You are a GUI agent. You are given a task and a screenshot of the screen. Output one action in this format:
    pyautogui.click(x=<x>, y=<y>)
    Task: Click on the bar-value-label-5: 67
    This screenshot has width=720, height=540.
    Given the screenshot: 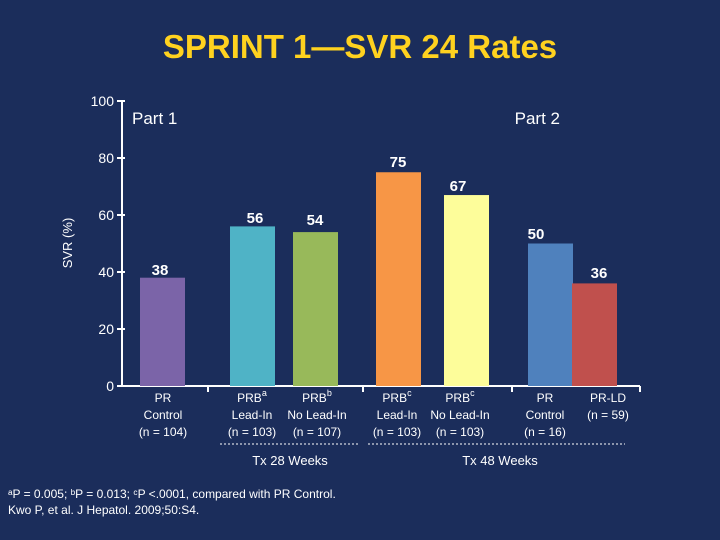 What is the action you would take?
    pyautogui.click(x=458, y=186)
    